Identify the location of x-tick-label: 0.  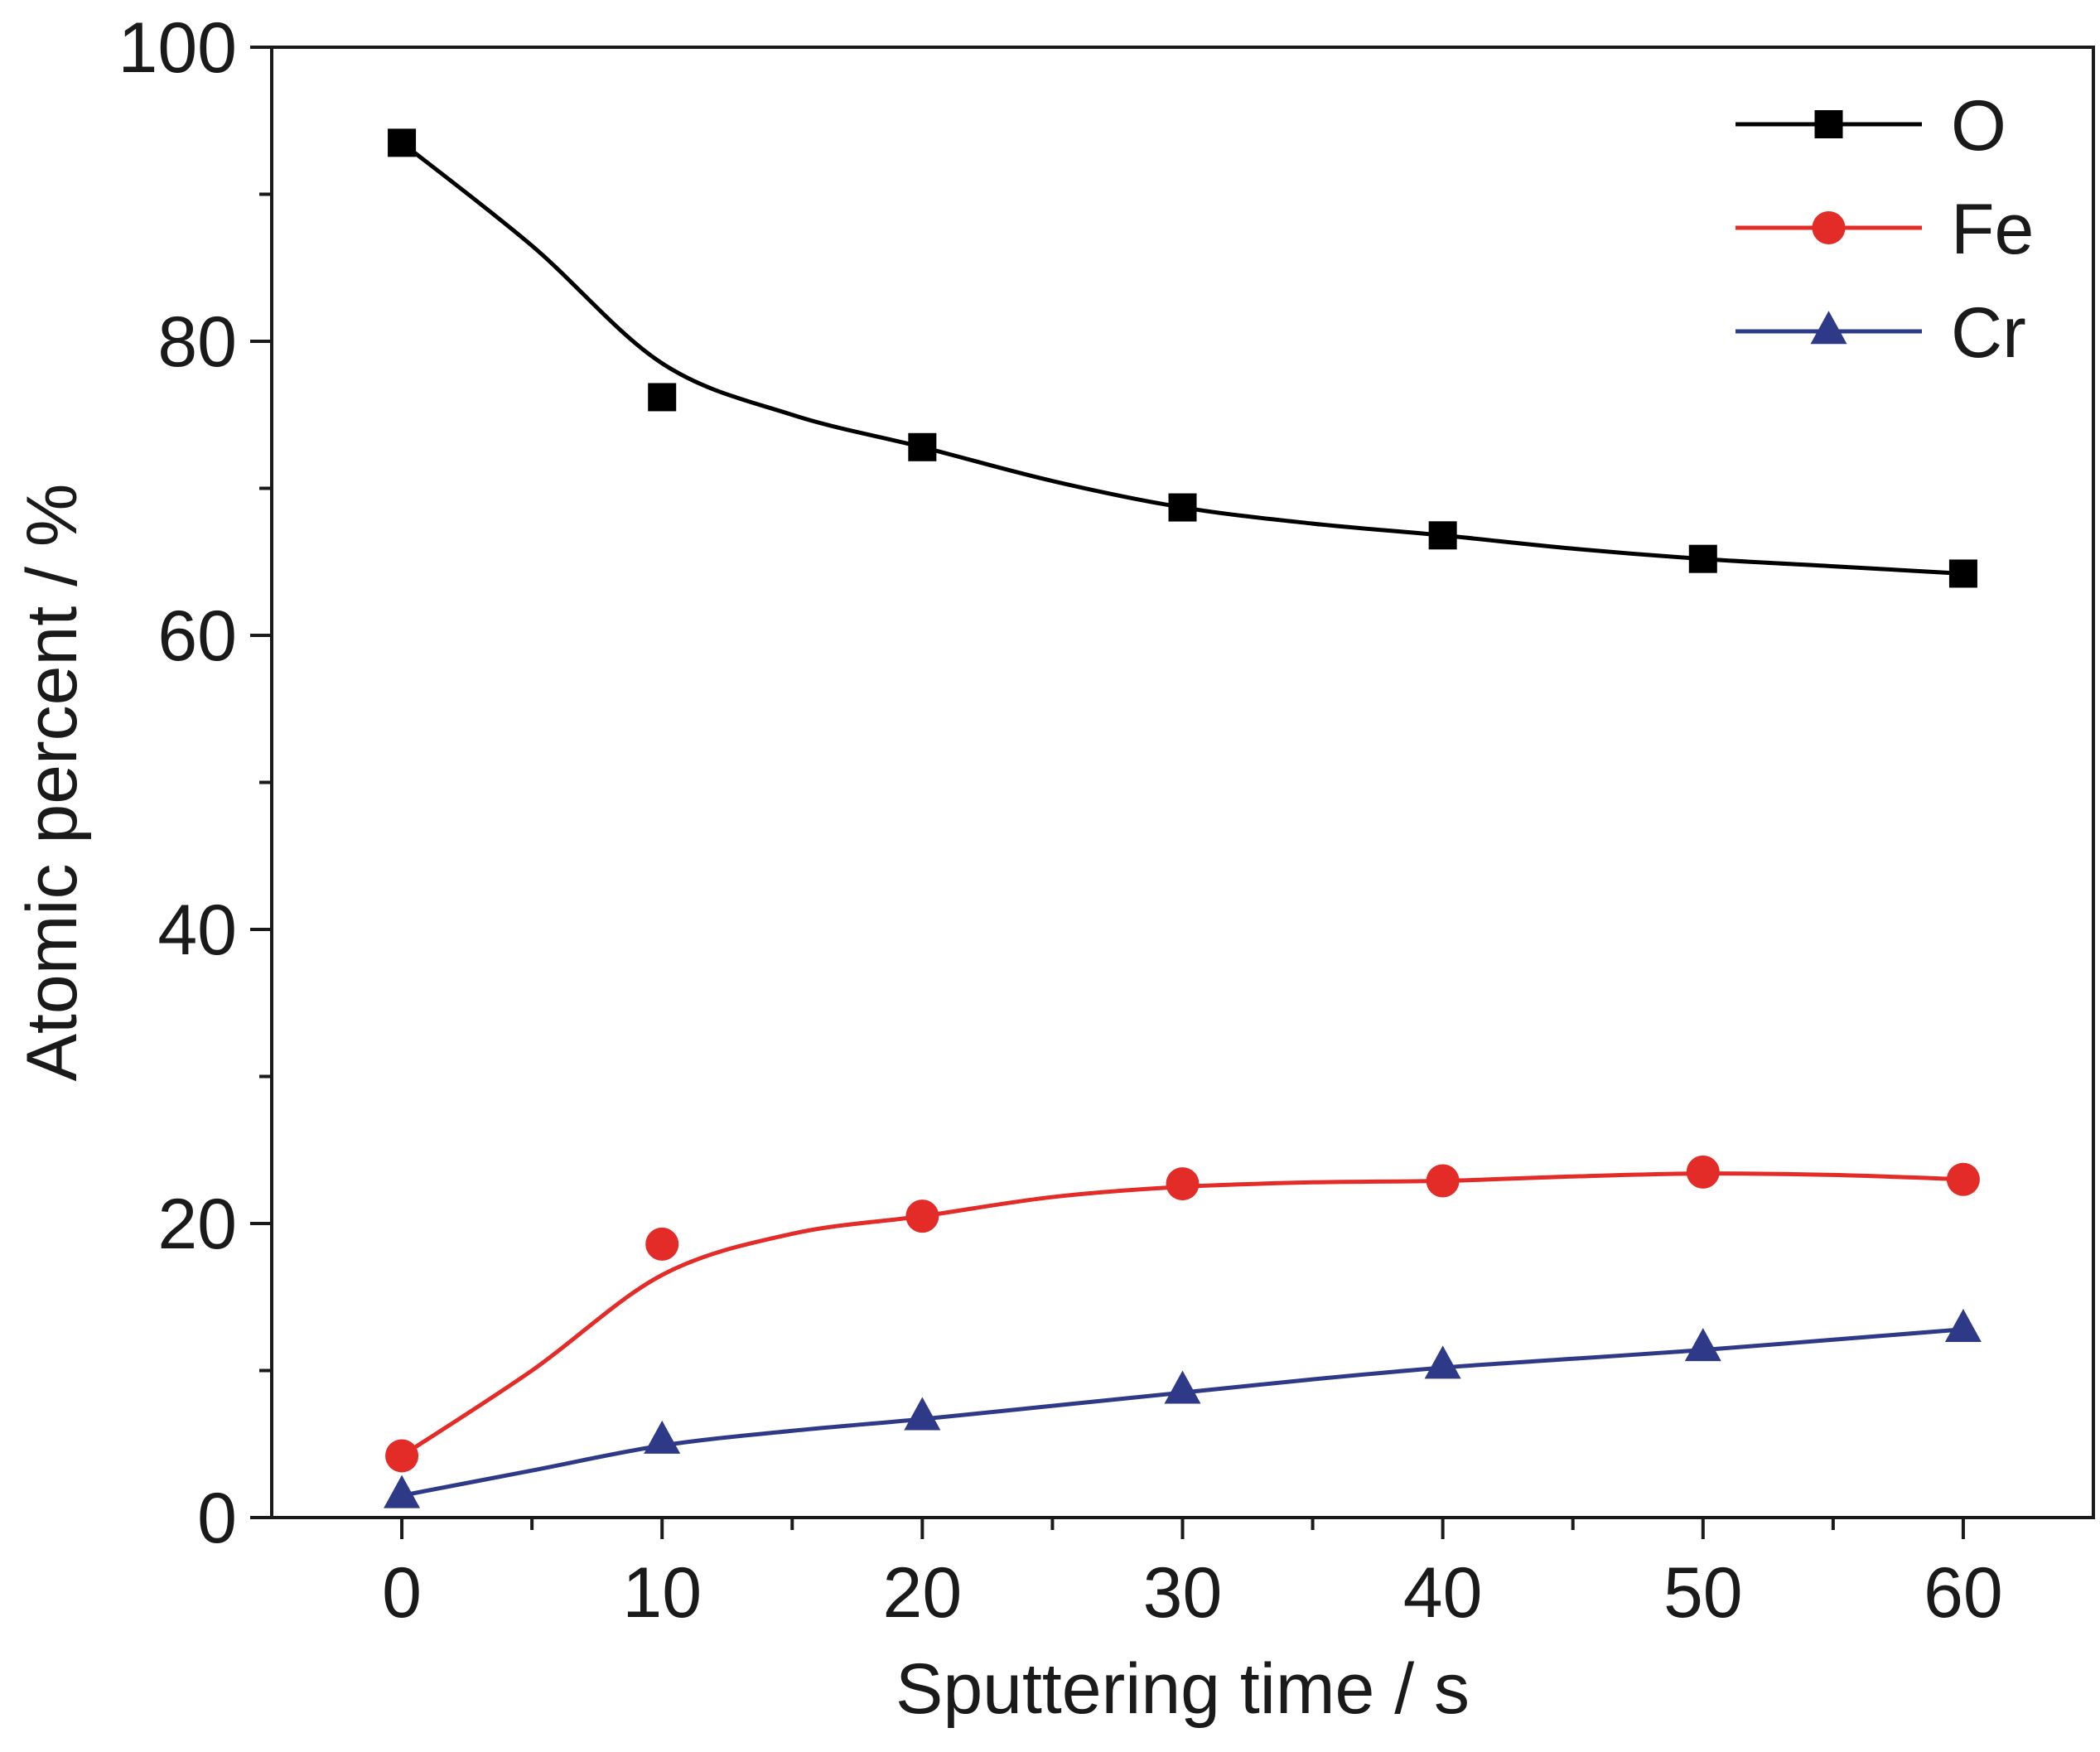
(402, 1593).